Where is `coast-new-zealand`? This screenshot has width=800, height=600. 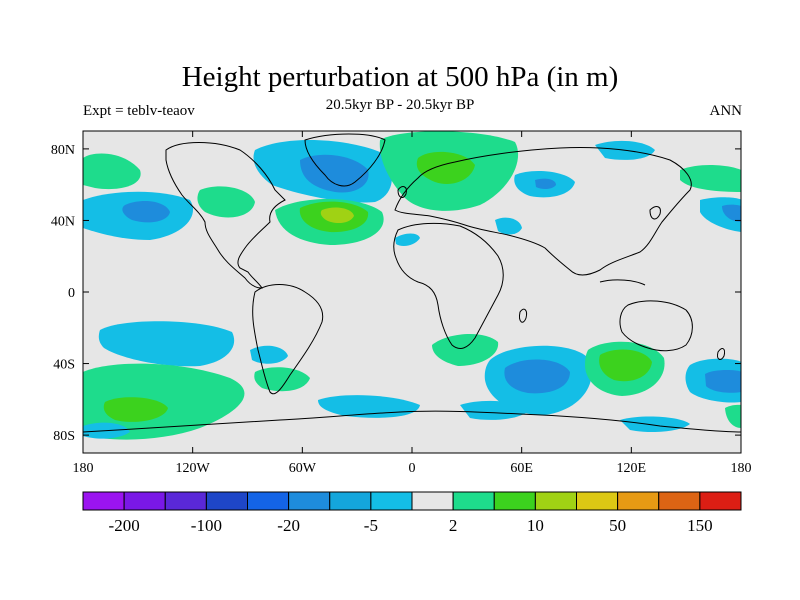
coast-new-zealand is located at coordinates (721, 354).